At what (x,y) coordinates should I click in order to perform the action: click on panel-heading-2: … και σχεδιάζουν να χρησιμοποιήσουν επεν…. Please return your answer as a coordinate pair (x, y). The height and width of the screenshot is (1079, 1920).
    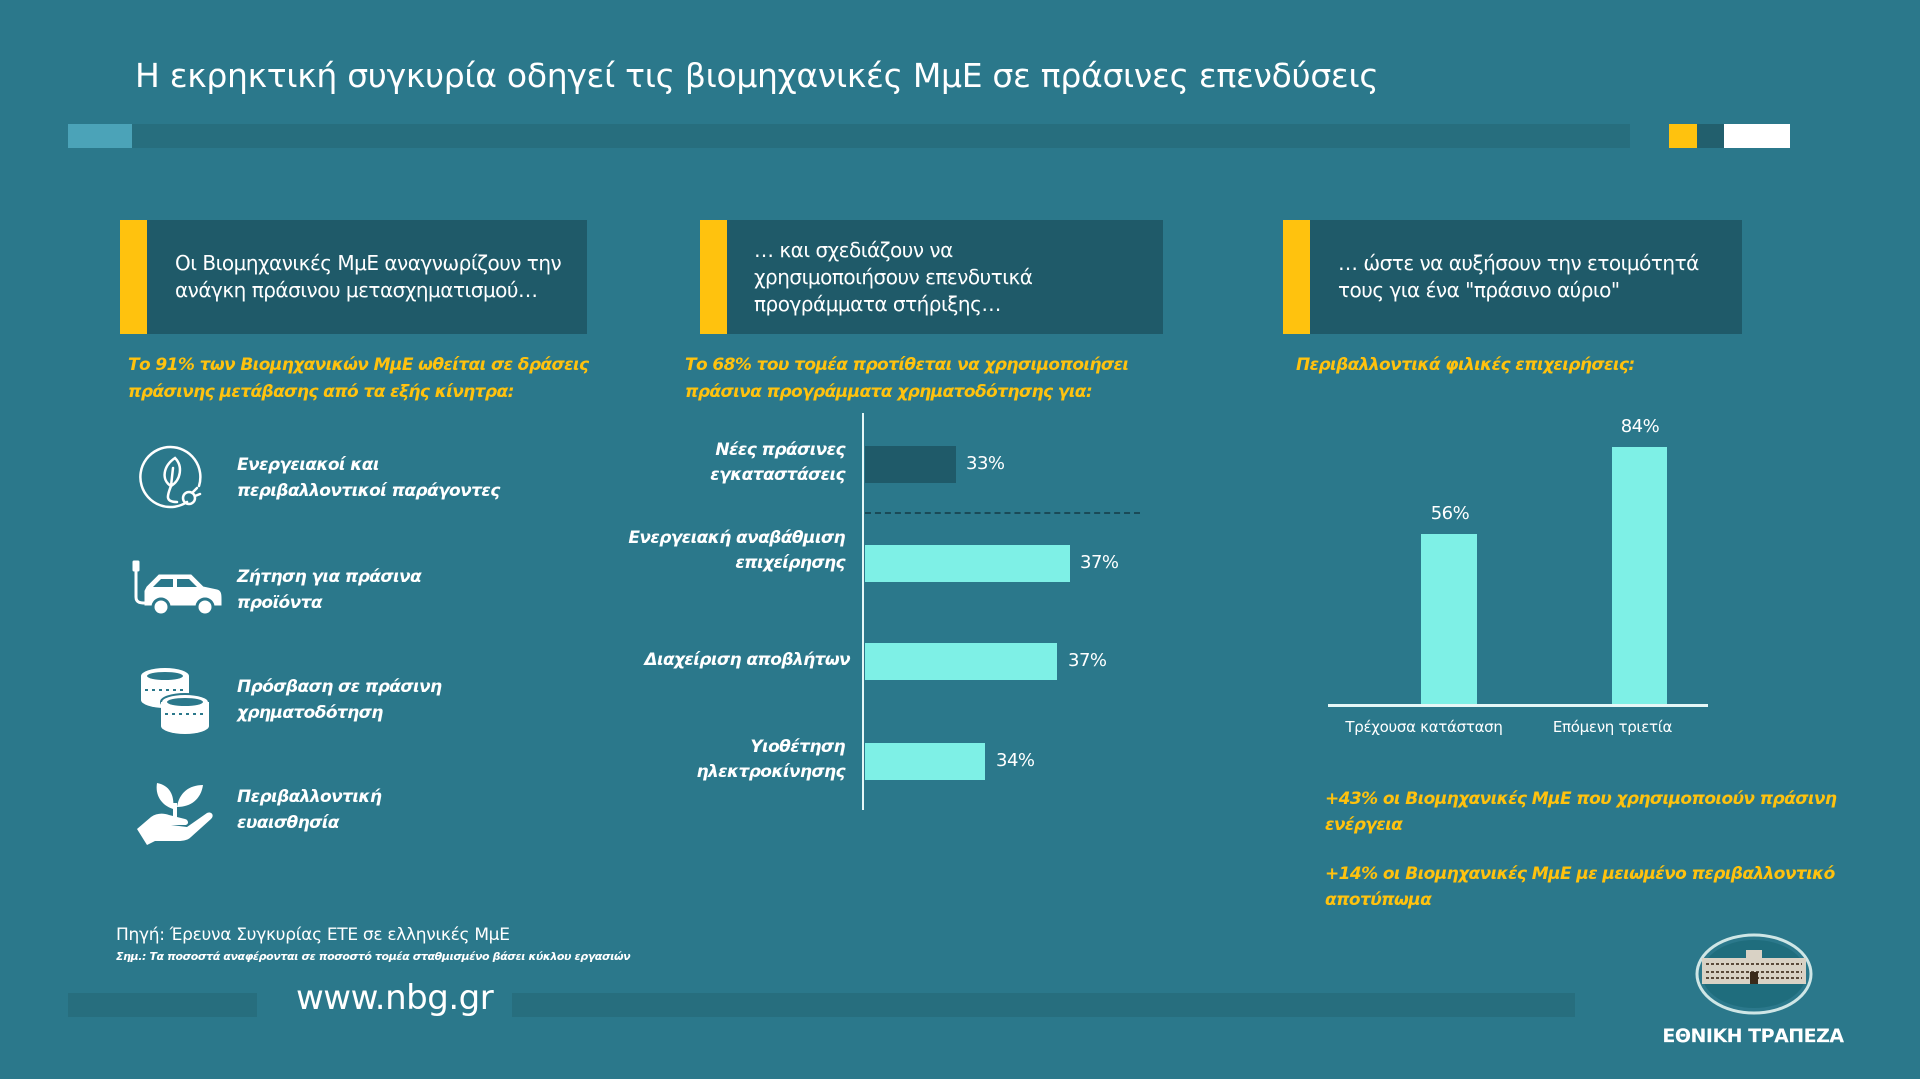
    Looking at the image, I should click on (931, 277).